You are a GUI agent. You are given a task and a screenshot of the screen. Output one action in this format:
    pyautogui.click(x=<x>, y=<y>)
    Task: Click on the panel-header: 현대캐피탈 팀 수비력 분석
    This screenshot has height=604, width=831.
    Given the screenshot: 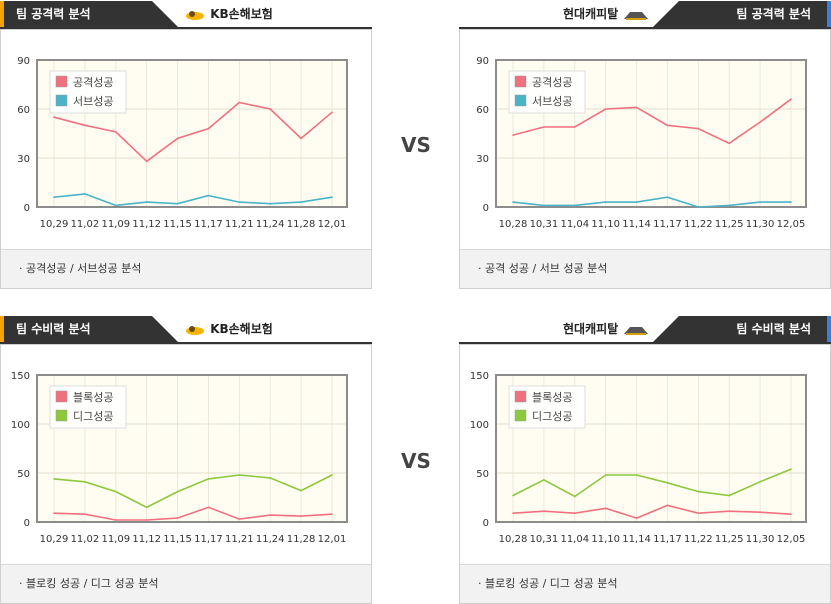 What is the action you would take?
    pyautogui.click(x=645, y=329)
    